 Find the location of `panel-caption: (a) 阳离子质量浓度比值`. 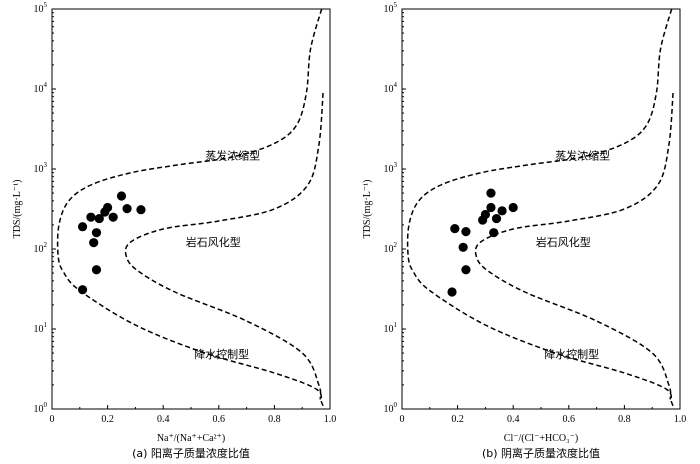

panel-caption: (a) 阳离子质量浓度比值 is located at coordinates (191, 453).